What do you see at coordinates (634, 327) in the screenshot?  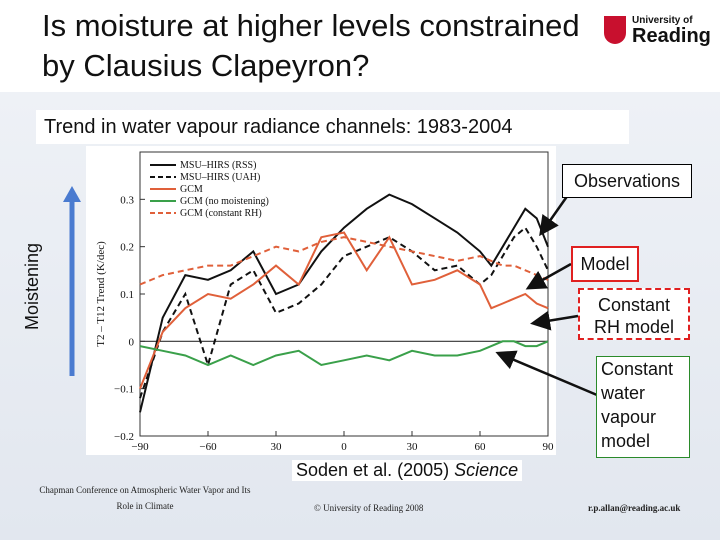 I see `constant-rh-line2: RH model` at bounding box center [634, 327].